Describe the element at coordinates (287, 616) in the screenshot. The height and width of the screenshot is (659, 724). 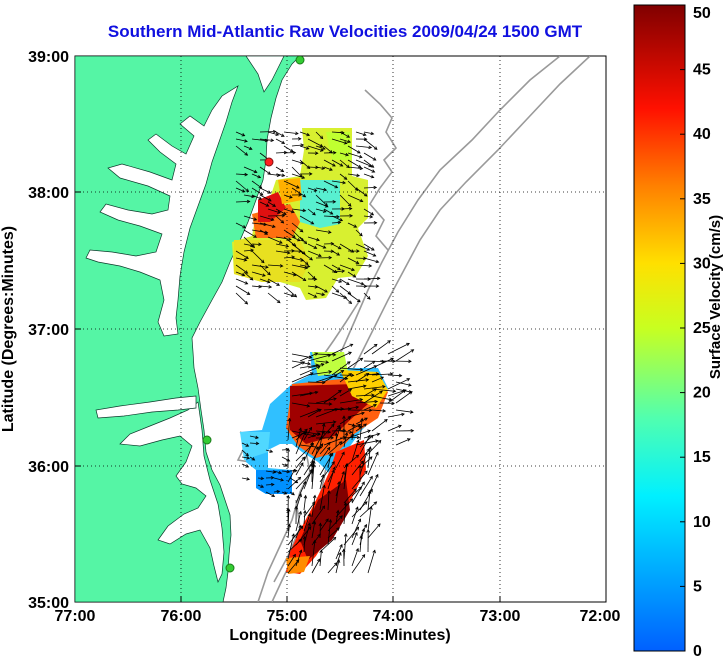
I see `x-tick-label: 75:00` at that location.